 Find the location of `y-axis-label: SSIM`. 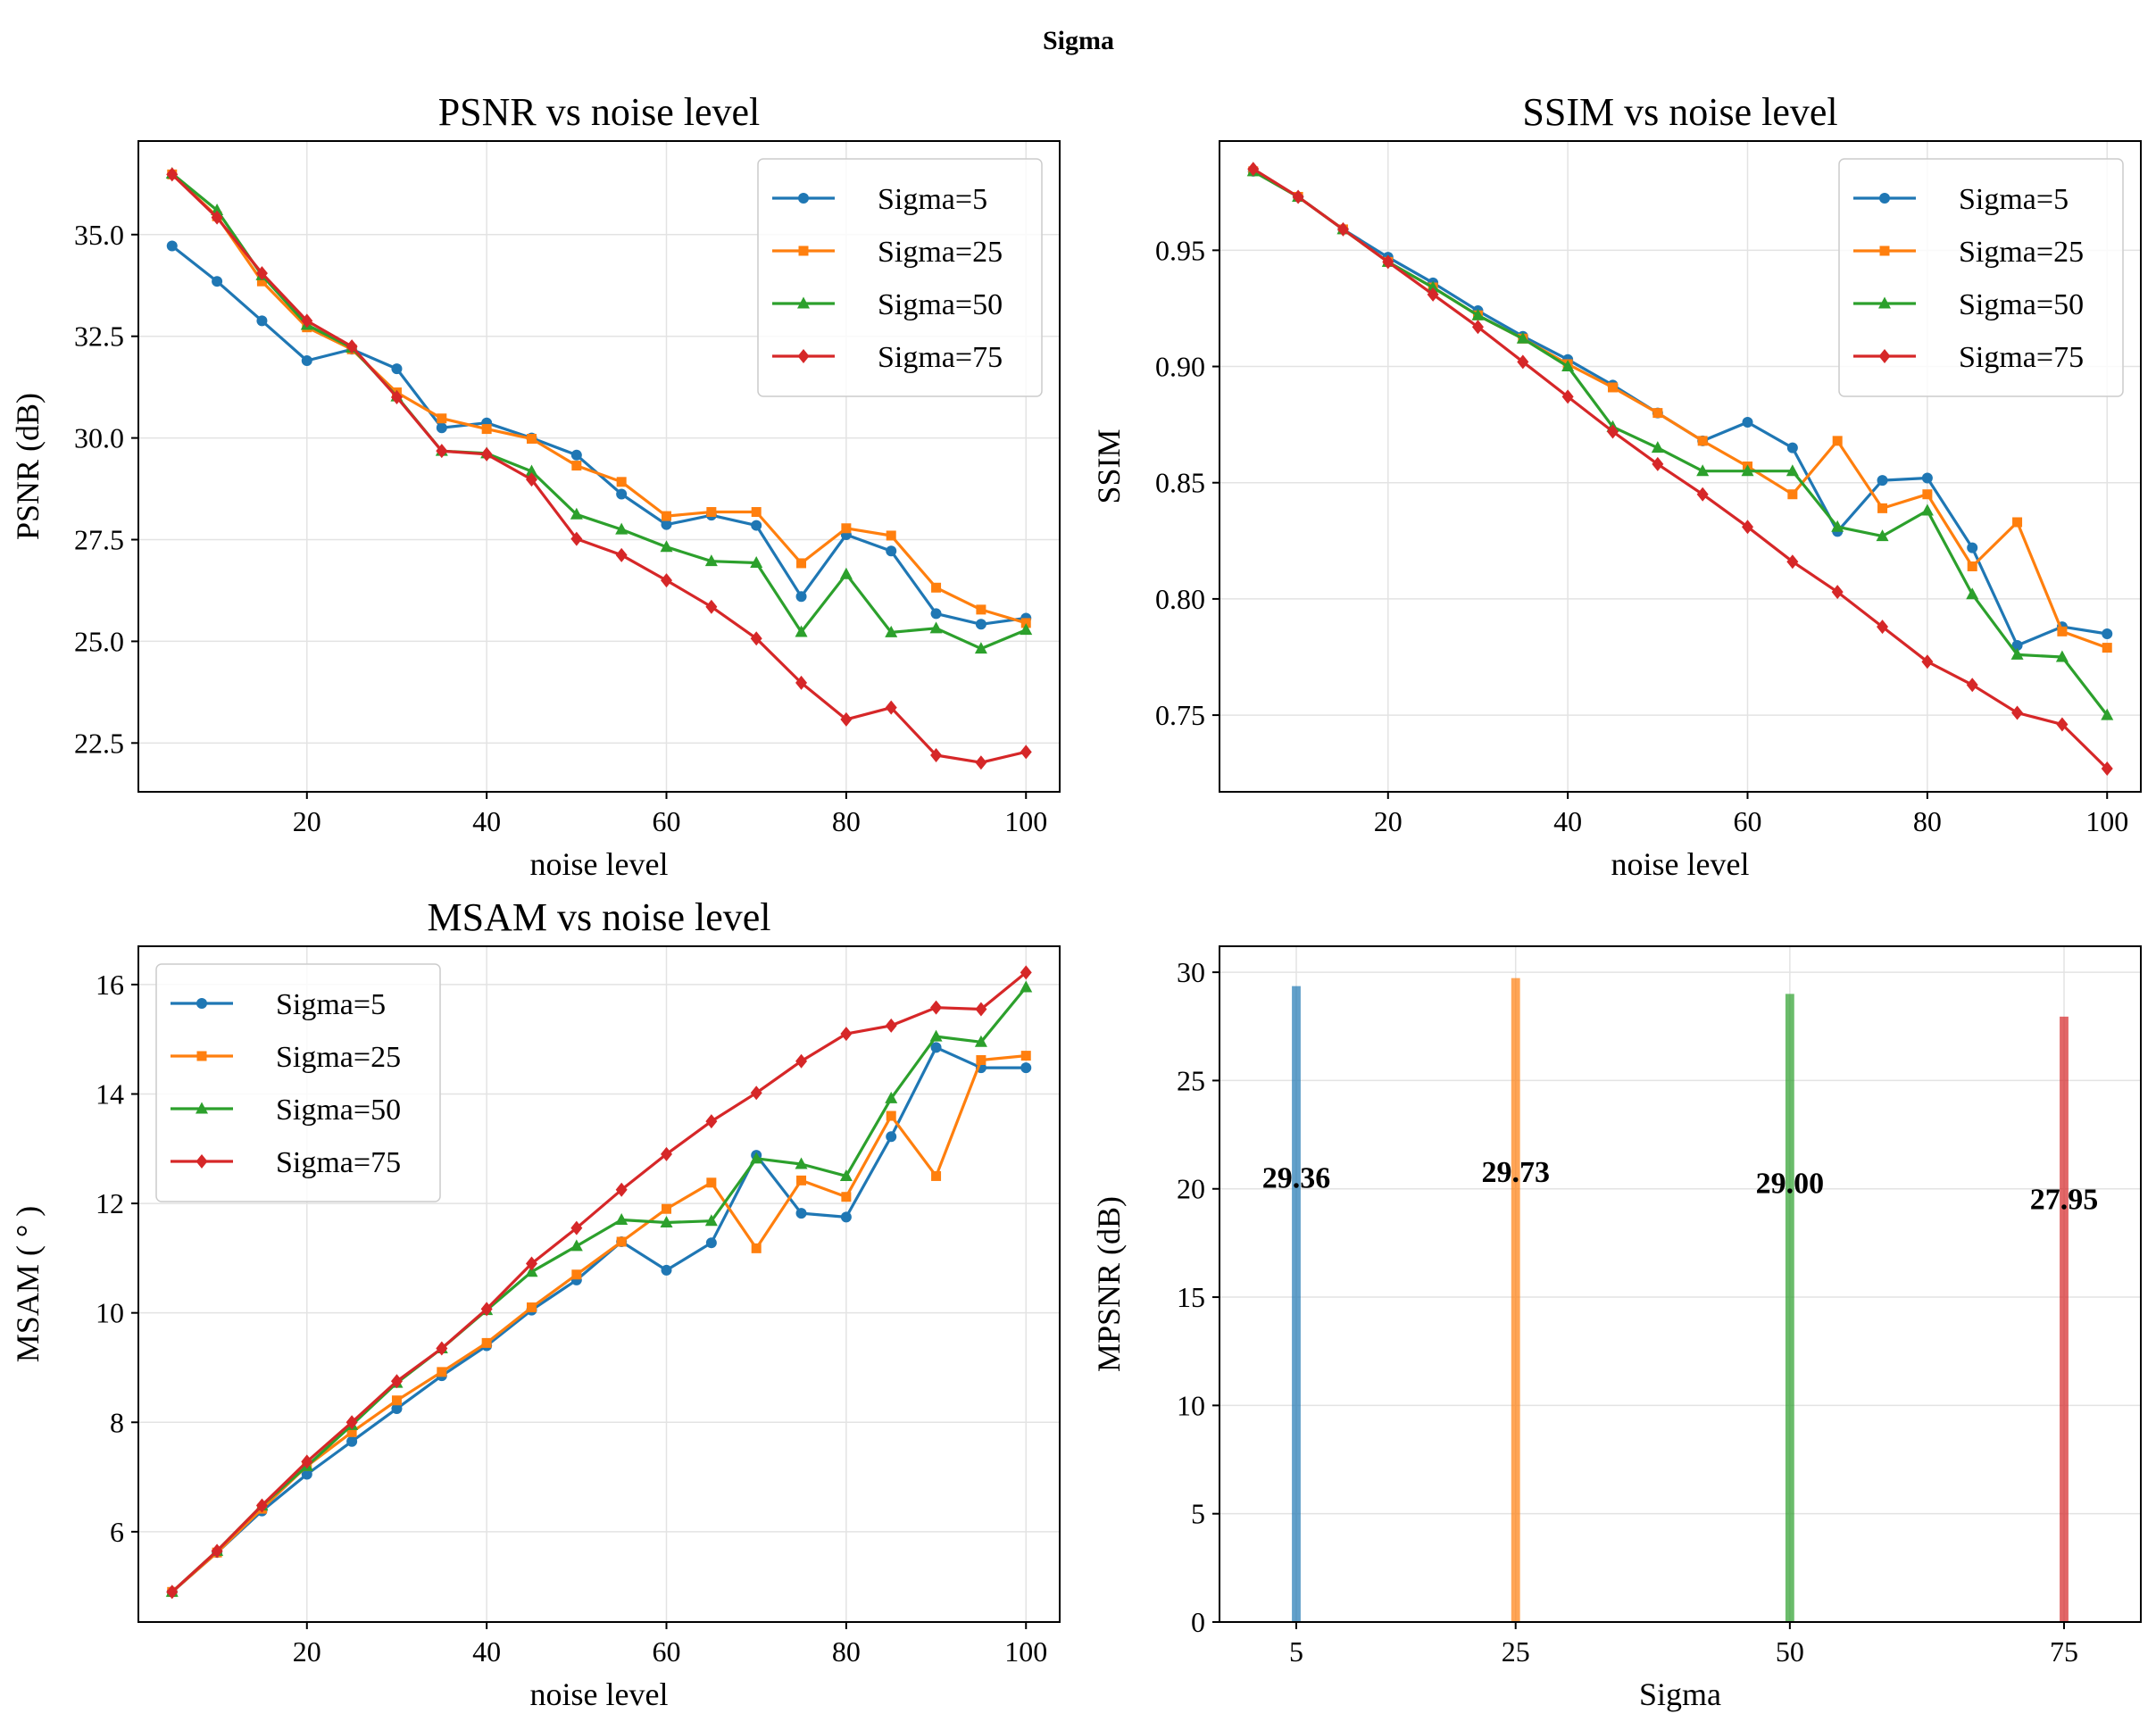

y-axis-label: SSIM is located at coordinates (1109, 466).